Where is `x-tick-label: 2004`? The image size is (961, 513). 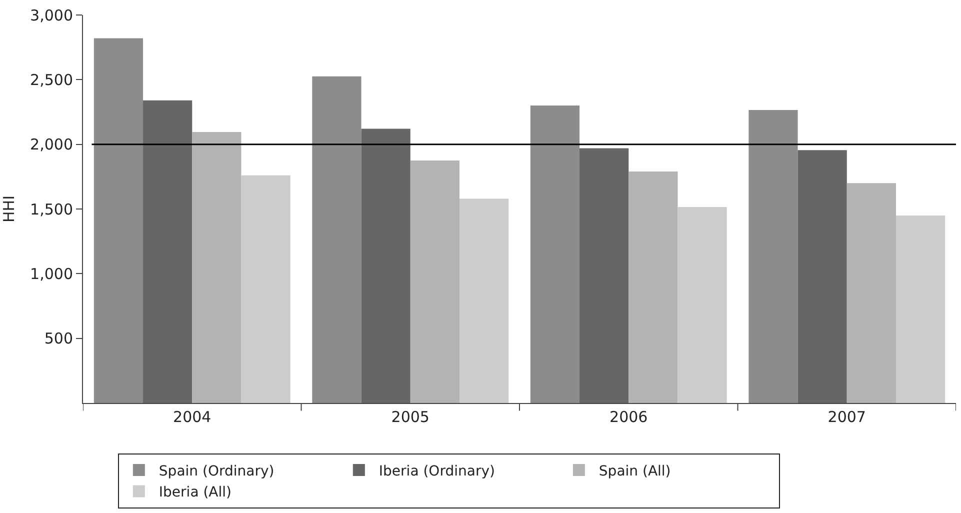
x-tick-label: 2004 is located at coordinates (192, 417).